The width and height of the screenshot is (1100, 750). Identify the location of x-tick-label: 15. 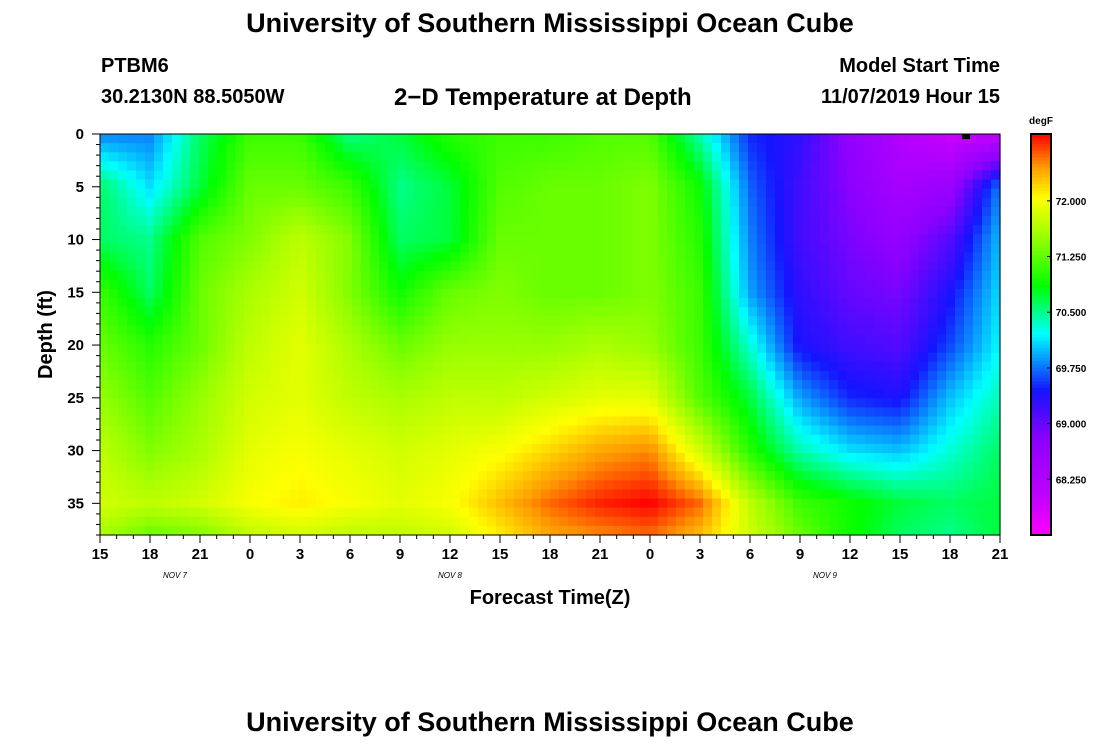
(500, 554).